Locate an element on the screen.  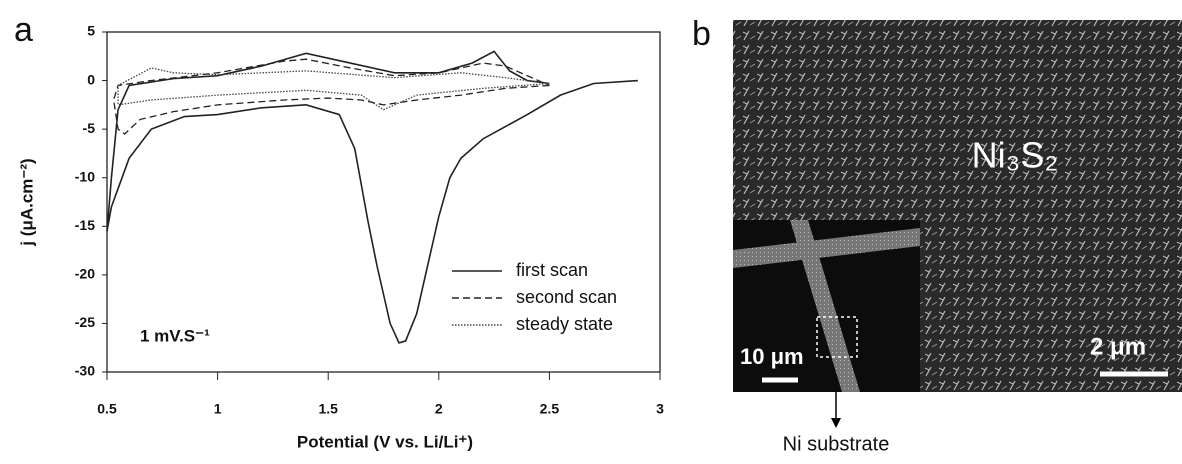
y-tick-label: -30 is located at coordinates (85, 371).